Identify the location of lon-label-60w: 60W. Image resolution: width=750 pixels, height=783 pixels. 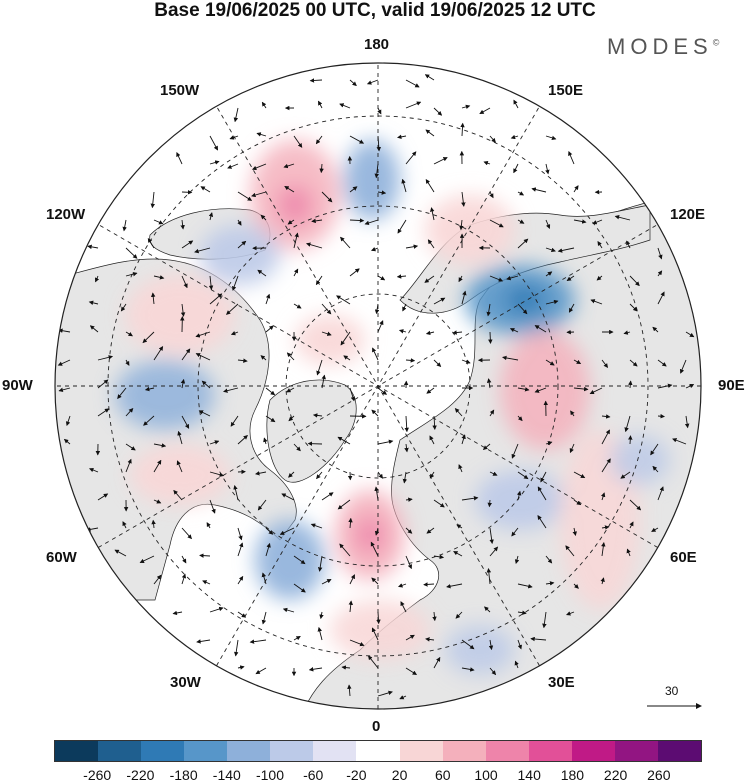
(61, 557).